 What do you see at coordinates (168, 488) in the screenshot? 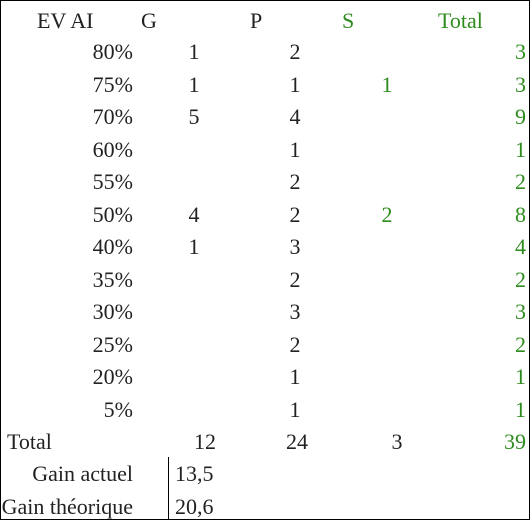
I see `gain-column-divider` at bounding box center [168, 488].